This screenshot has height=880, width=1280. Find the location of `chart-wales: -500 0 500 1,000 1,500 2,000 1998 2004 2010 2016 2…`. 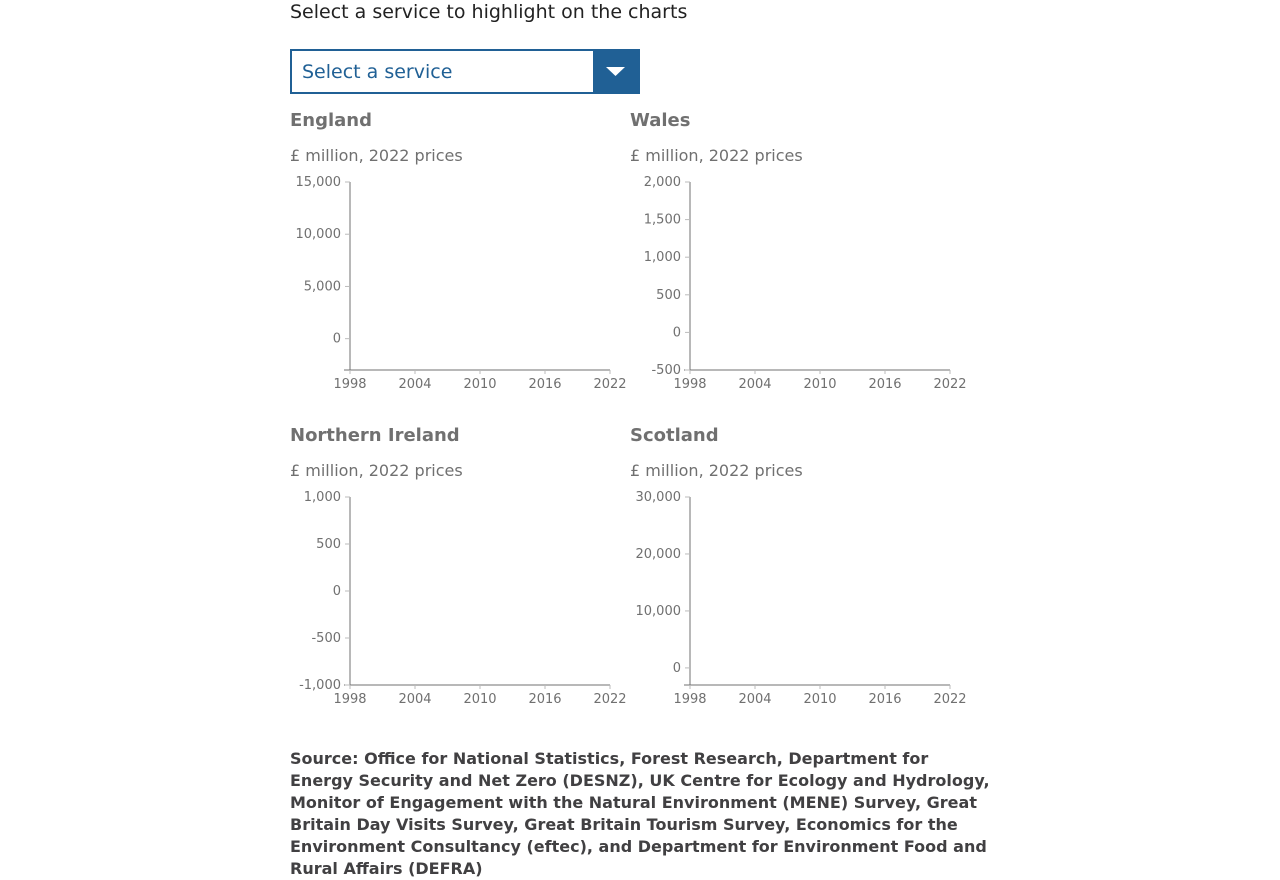

chart-wales: -500 0 500 1,000 1,500 2,000 1998 2004 2010 2016 2… is located at coordinates (805, 283).